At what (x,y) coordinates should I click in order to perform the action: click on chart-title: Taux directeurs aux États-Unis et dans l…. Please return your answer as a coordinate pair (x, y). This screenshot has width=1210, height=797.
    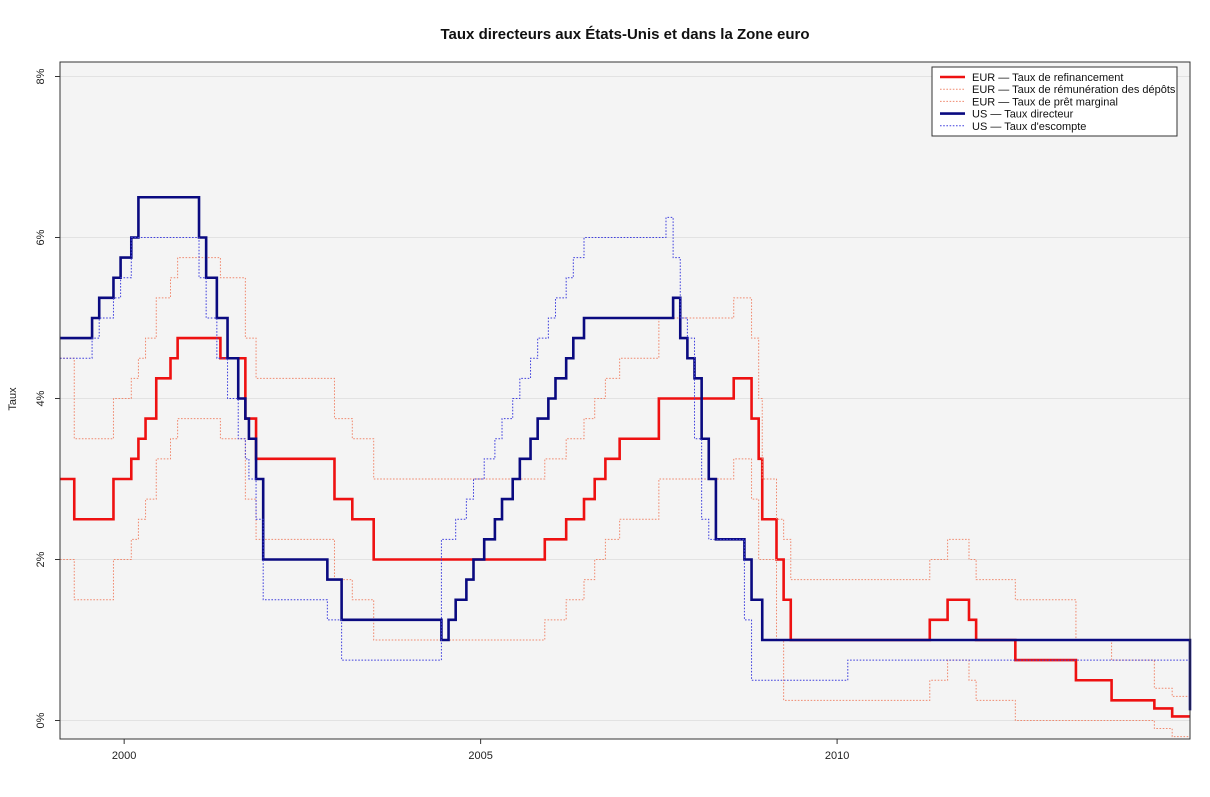
    Looking at the image, I should click on (625, 34).